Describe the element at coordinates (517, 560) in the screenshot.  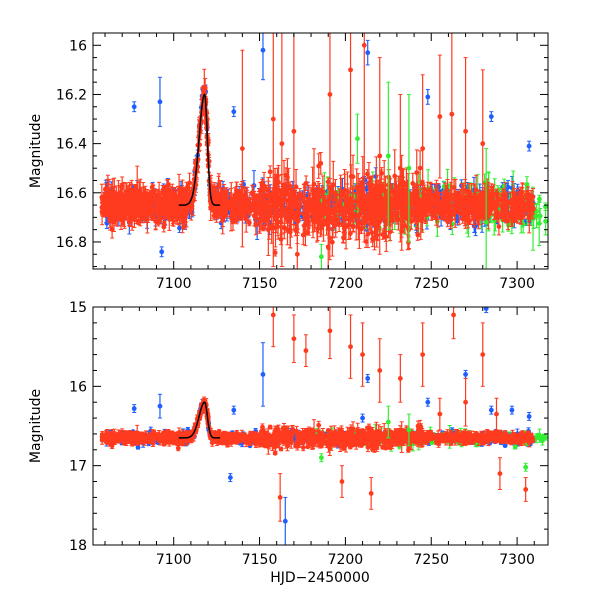
I see `bottom-x-tick-label: 7300` at that location.